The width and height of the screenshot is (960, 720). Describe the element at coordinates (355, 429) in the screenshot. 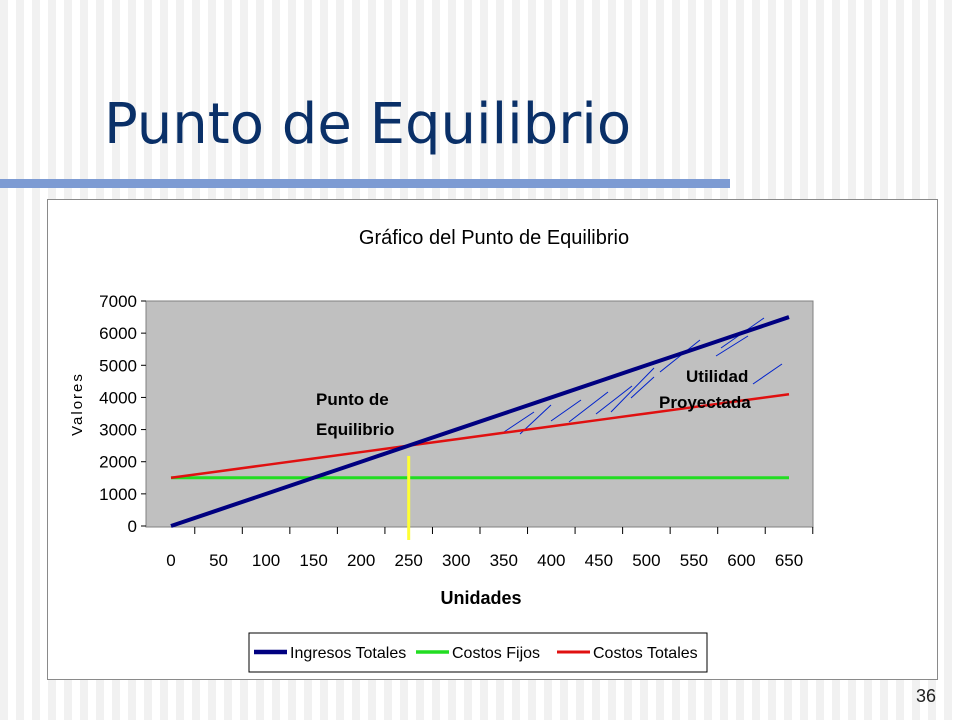

I see `break-even-label-line2: Equilibrio` at that location.